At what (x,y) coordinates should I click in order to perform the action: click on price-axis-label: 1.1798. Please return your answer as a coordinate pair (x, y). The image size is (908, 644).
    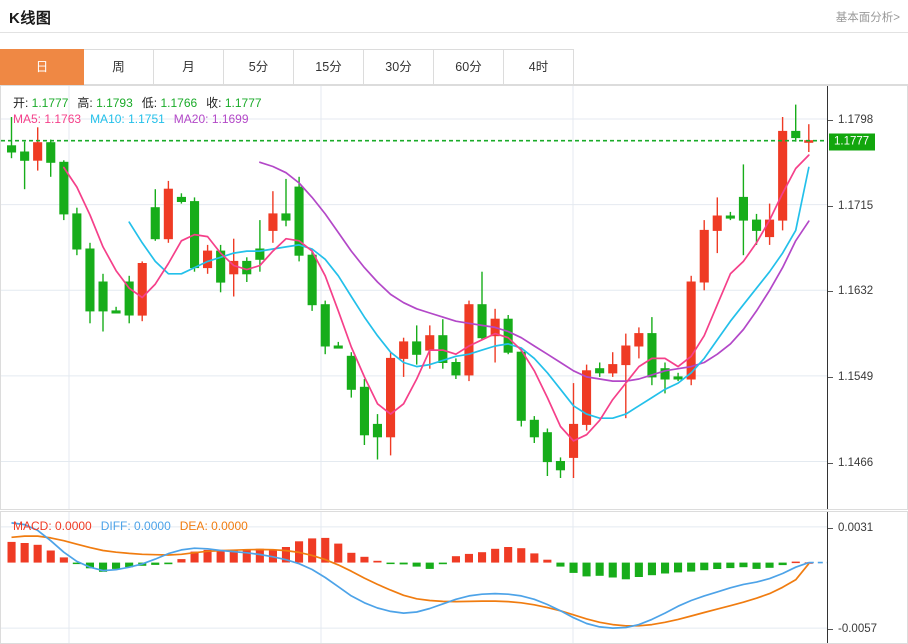
    Looking at the image, I should click on (856, 120).